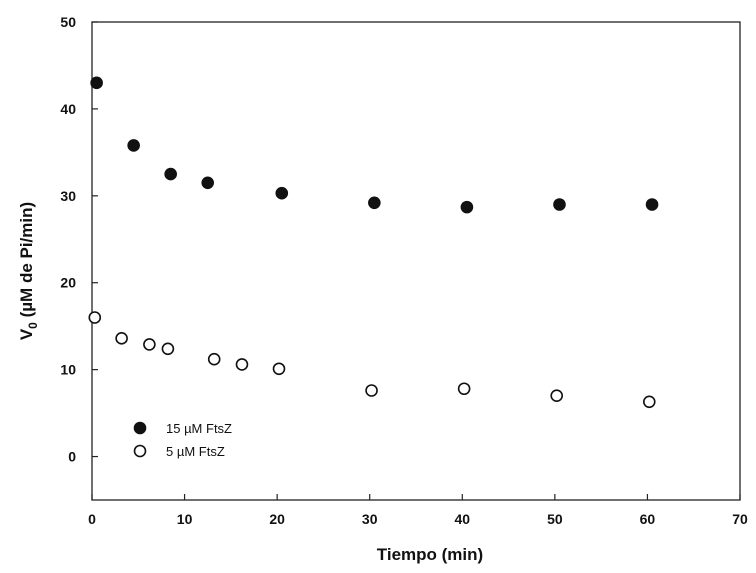 The height and width of the screenshot is (573, 756). I want to click on x-tick-label: 40, so click(462, 519).